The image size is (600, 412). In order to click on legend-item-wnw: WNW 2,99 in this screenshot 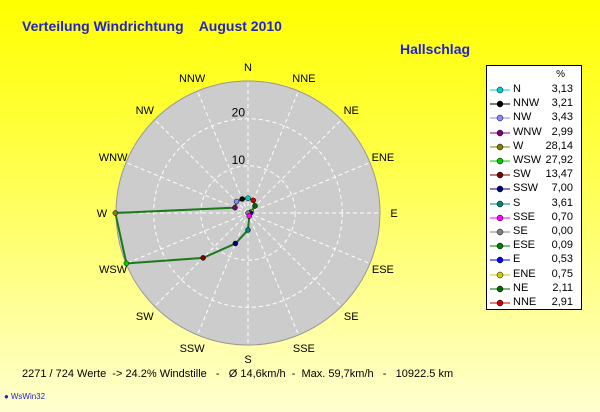, I will do `click(534, 133)`.